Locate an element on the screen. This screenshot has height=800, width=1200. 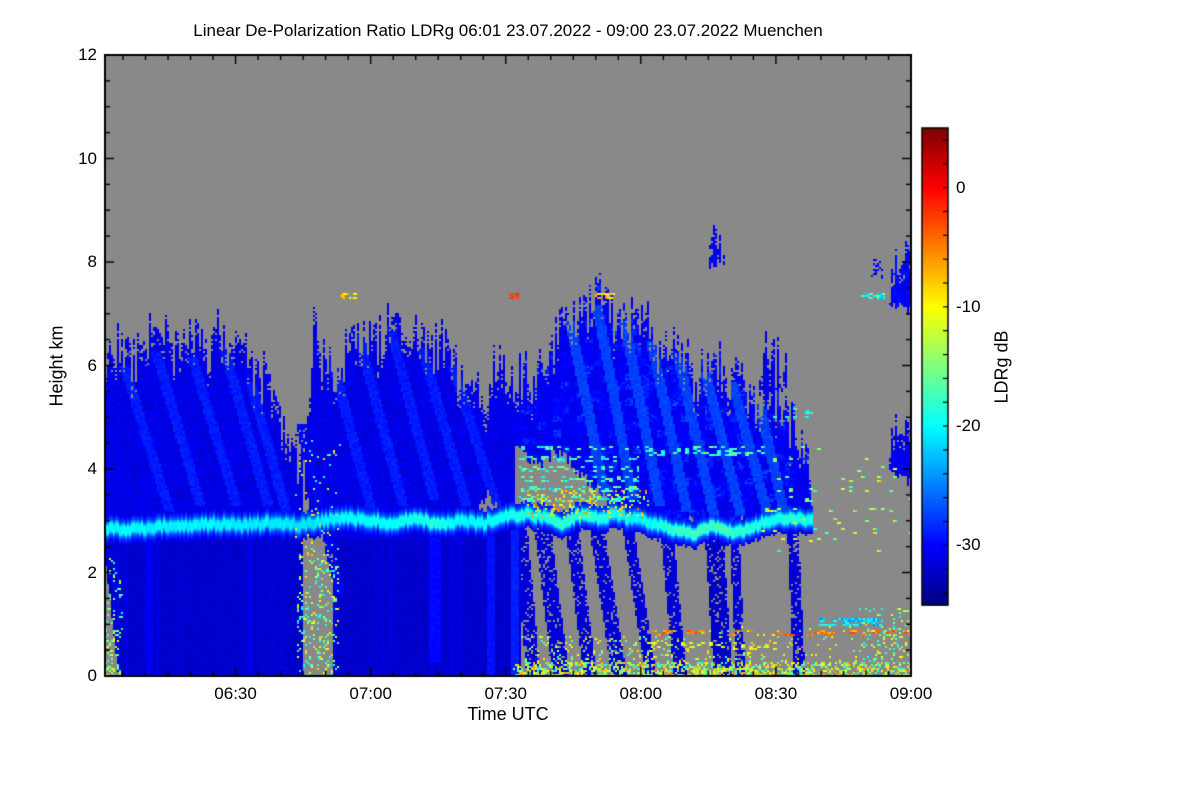
y-tick-label: 8 is located at coordinates (92, 261).